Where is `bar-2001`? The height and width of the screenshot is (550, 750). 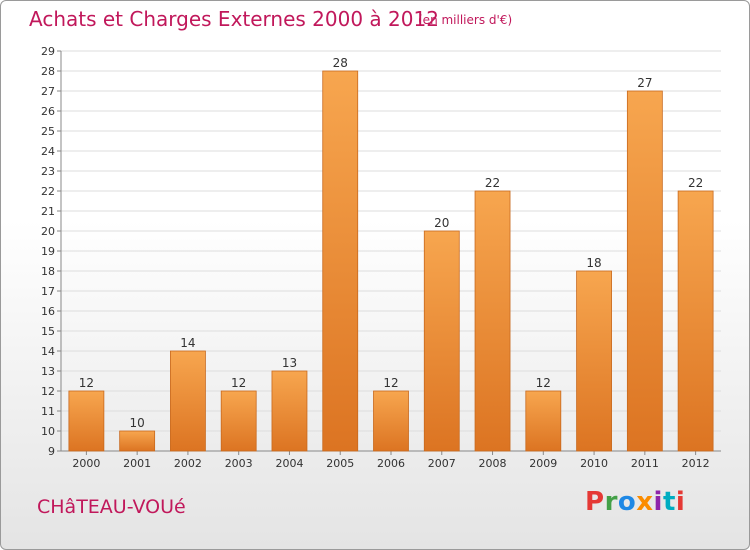 bar-2001 is located at coordinates (137, 441).